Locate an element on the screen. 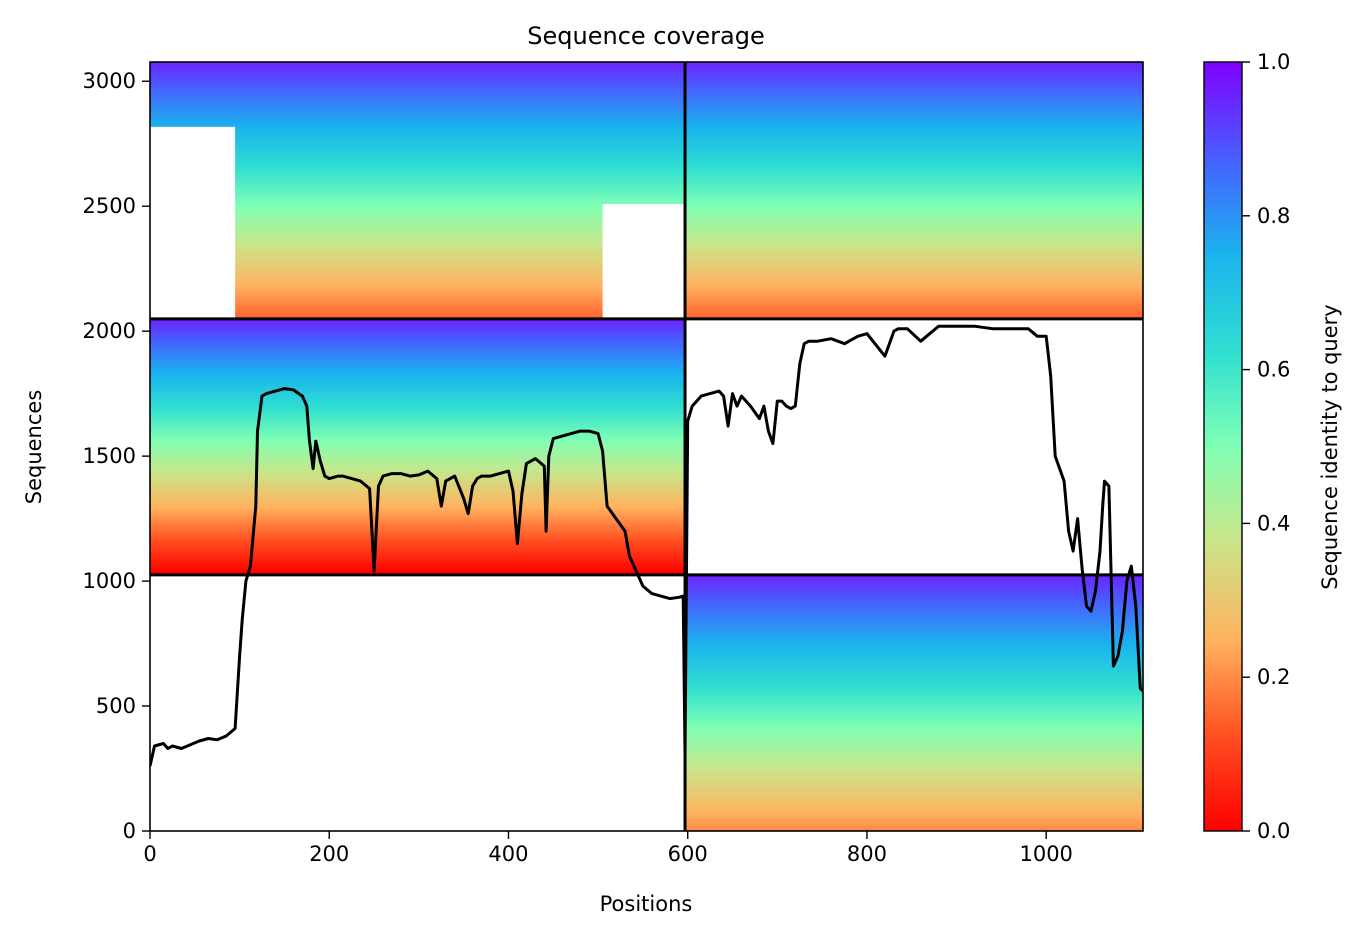 The width and height of the screenshot is (1364, 939). colorbar-frame is located at coordinates (1223, 446).